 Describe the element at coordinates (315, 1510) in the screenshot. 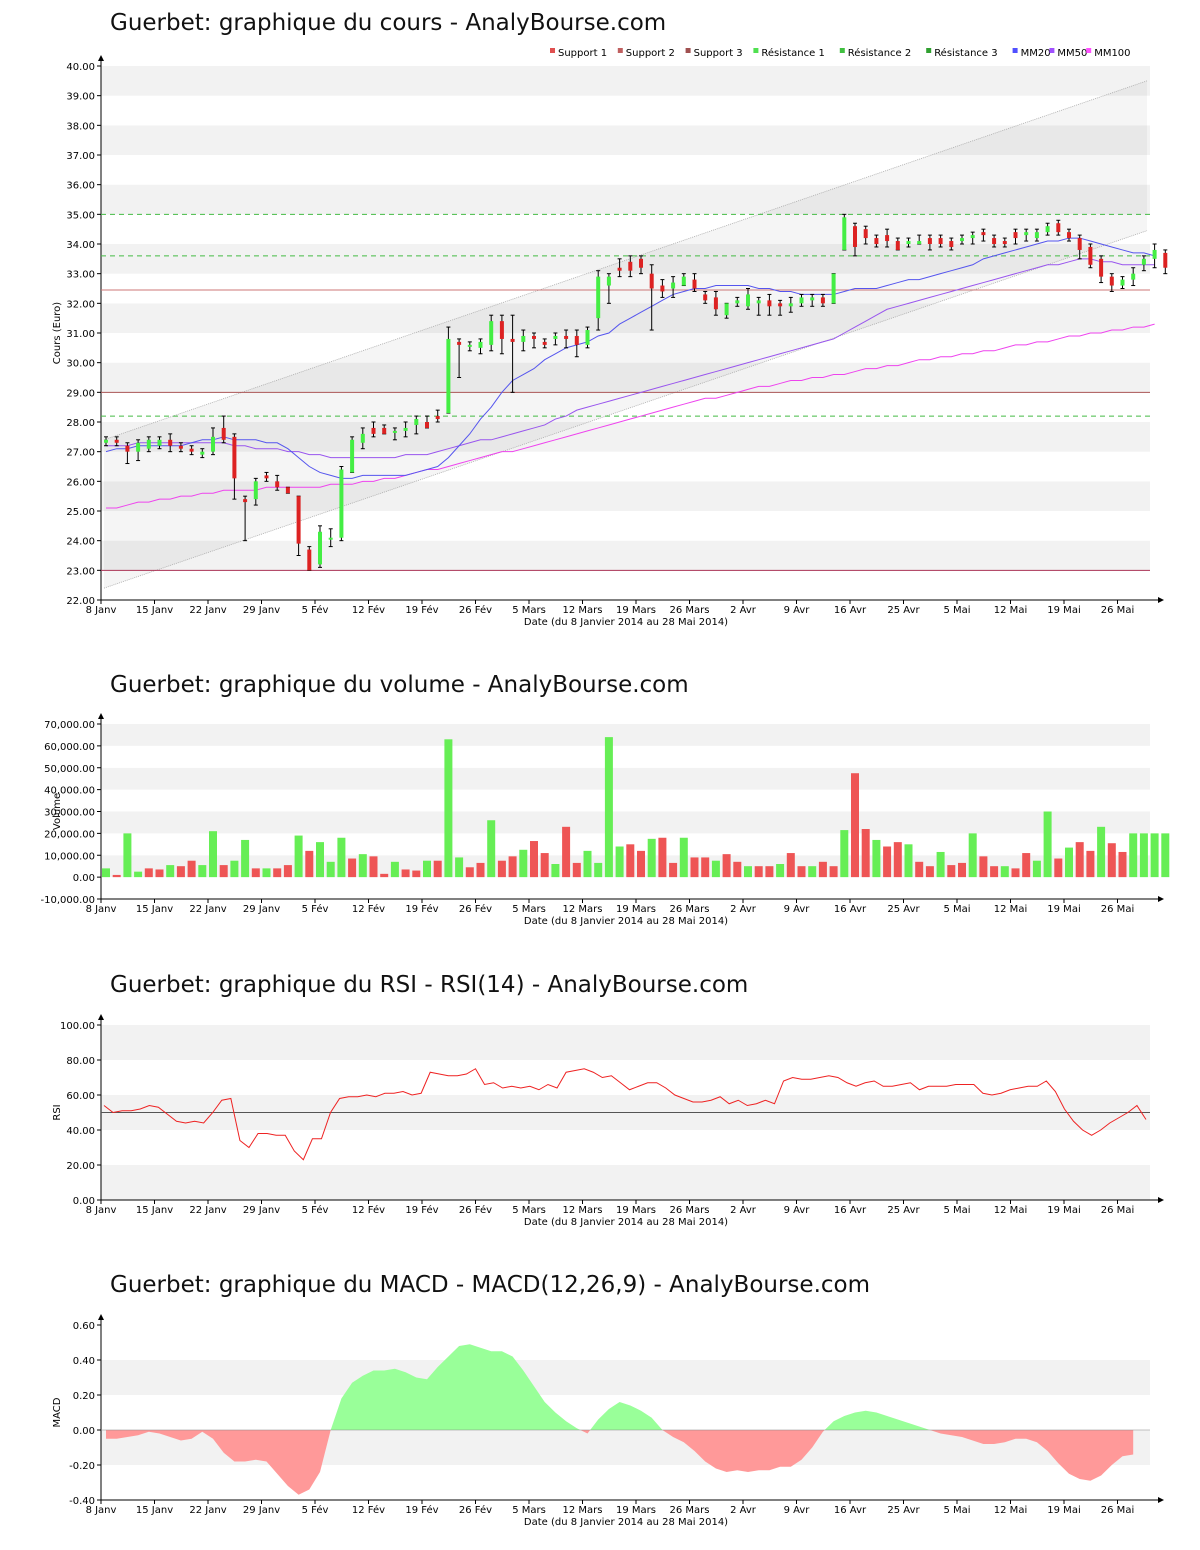

I see `x-tick-label: 5 Fév` at that location.